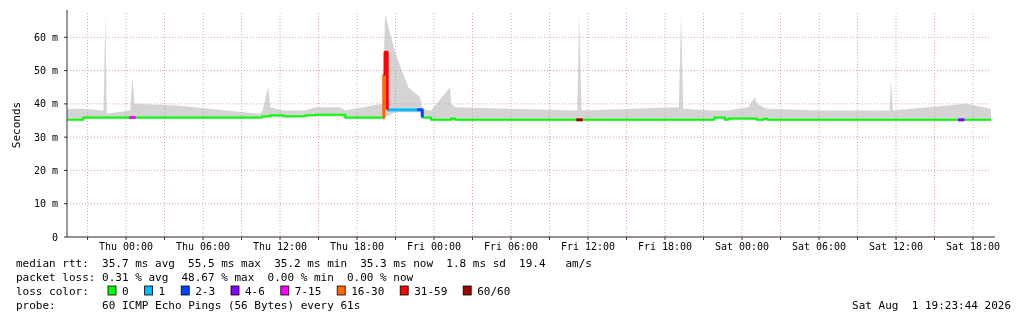 The image size is (1028, 319). Describe the element at coordinates (188, 305) in the screenshot. I see `text: probe: 60 ICMP Echo Pings (56 Bytes) every 61s` at that location.